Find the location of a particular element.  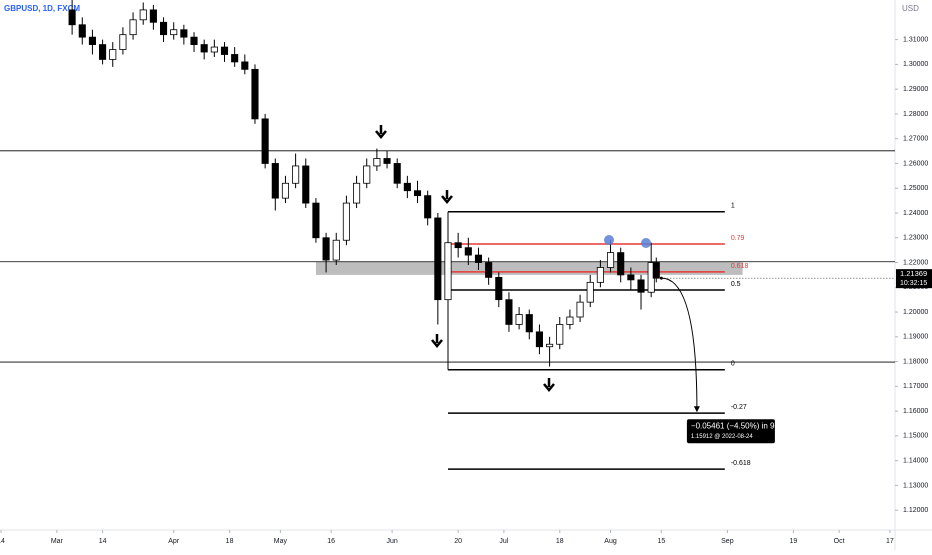

y-tick-label: 1.14000 is located at coordinates (915, 460).